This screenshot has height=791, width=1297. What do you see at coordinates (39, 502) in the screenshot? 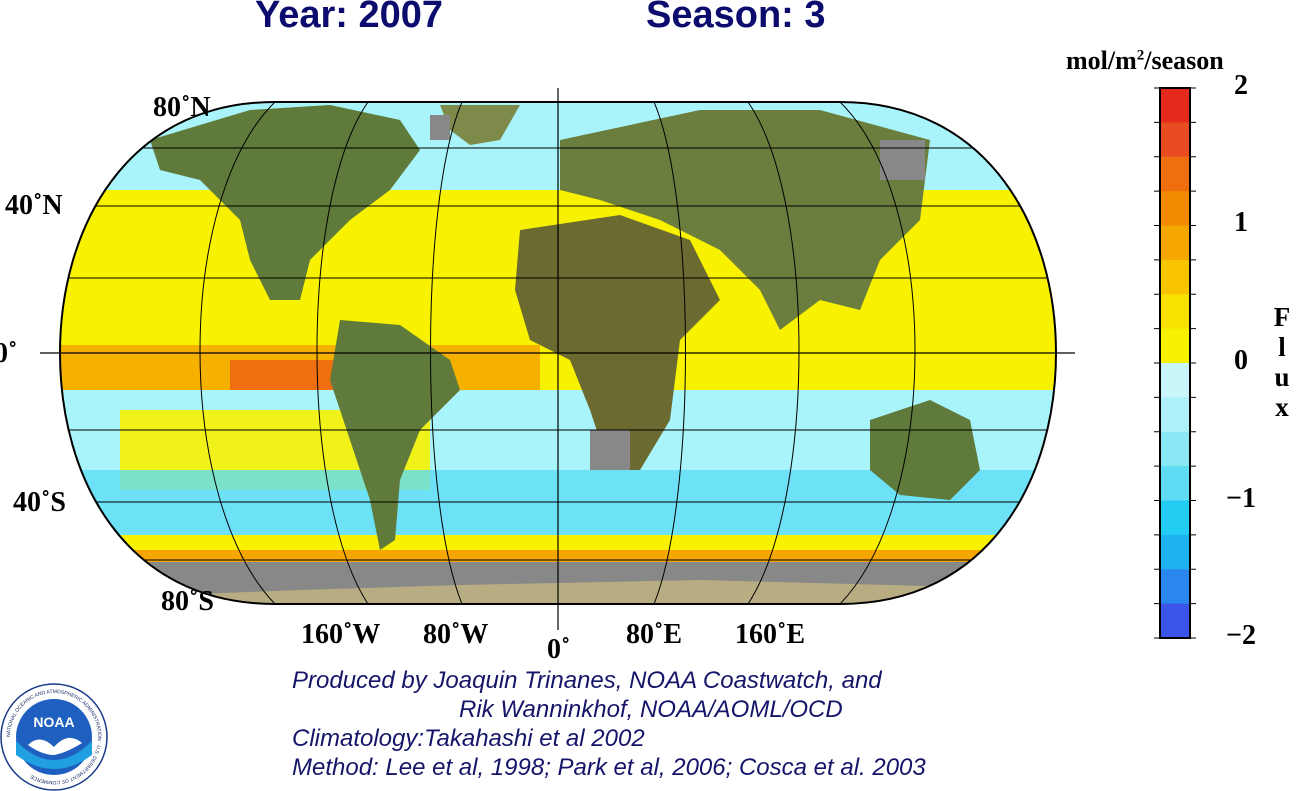
I see `lat-label-40s: 40˚S` at bounding box center [39, 502].